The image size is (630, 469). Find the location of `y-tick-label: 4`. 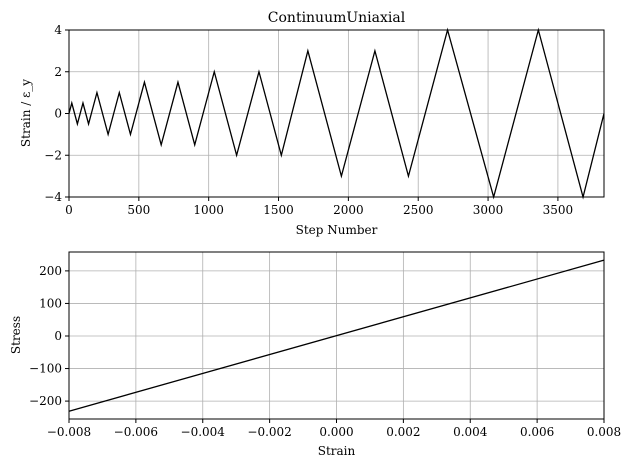

y-tick-label: 4 is located at coordinates (58, 30).